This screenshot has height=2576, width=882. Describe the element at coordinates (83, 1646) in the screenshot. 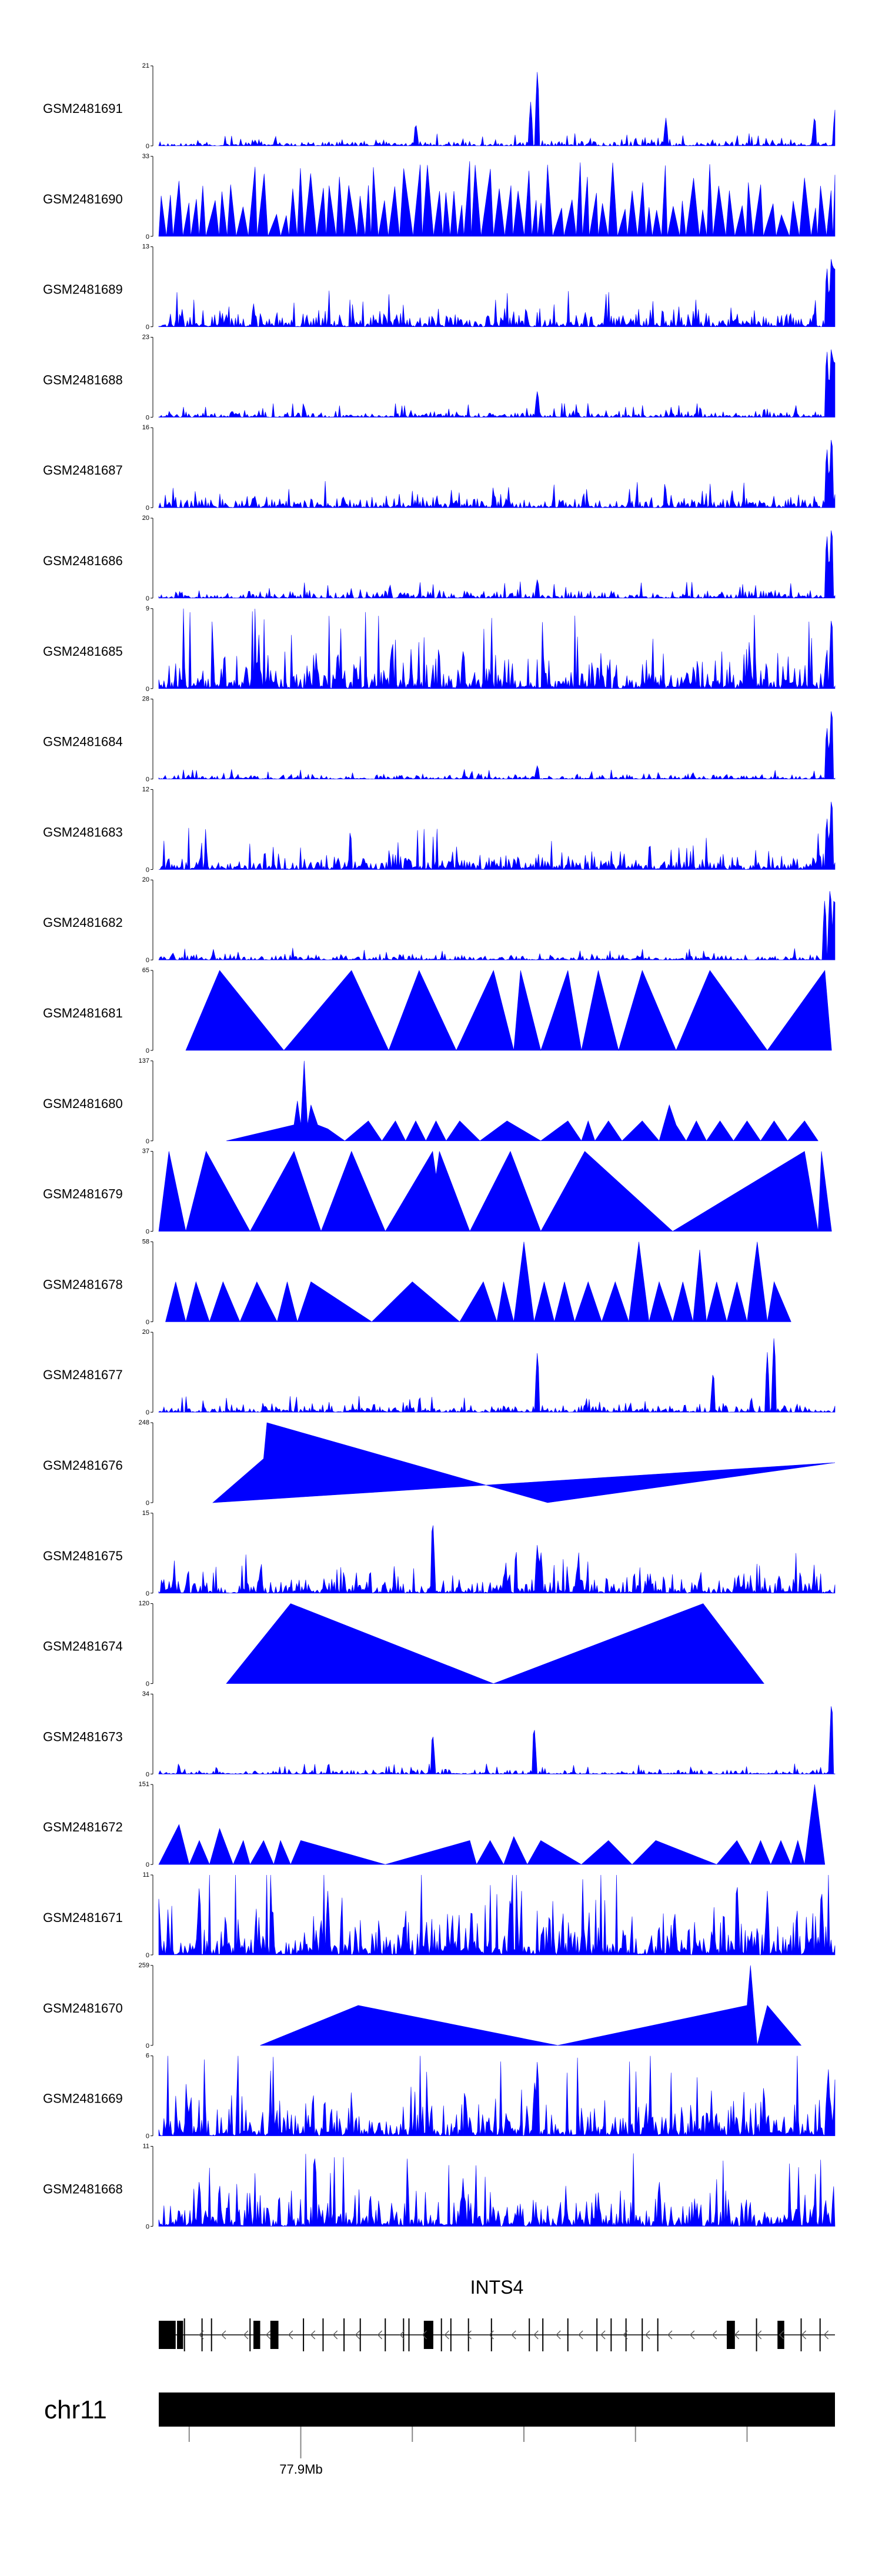

I see `track-label: GSM2481674` at that location.